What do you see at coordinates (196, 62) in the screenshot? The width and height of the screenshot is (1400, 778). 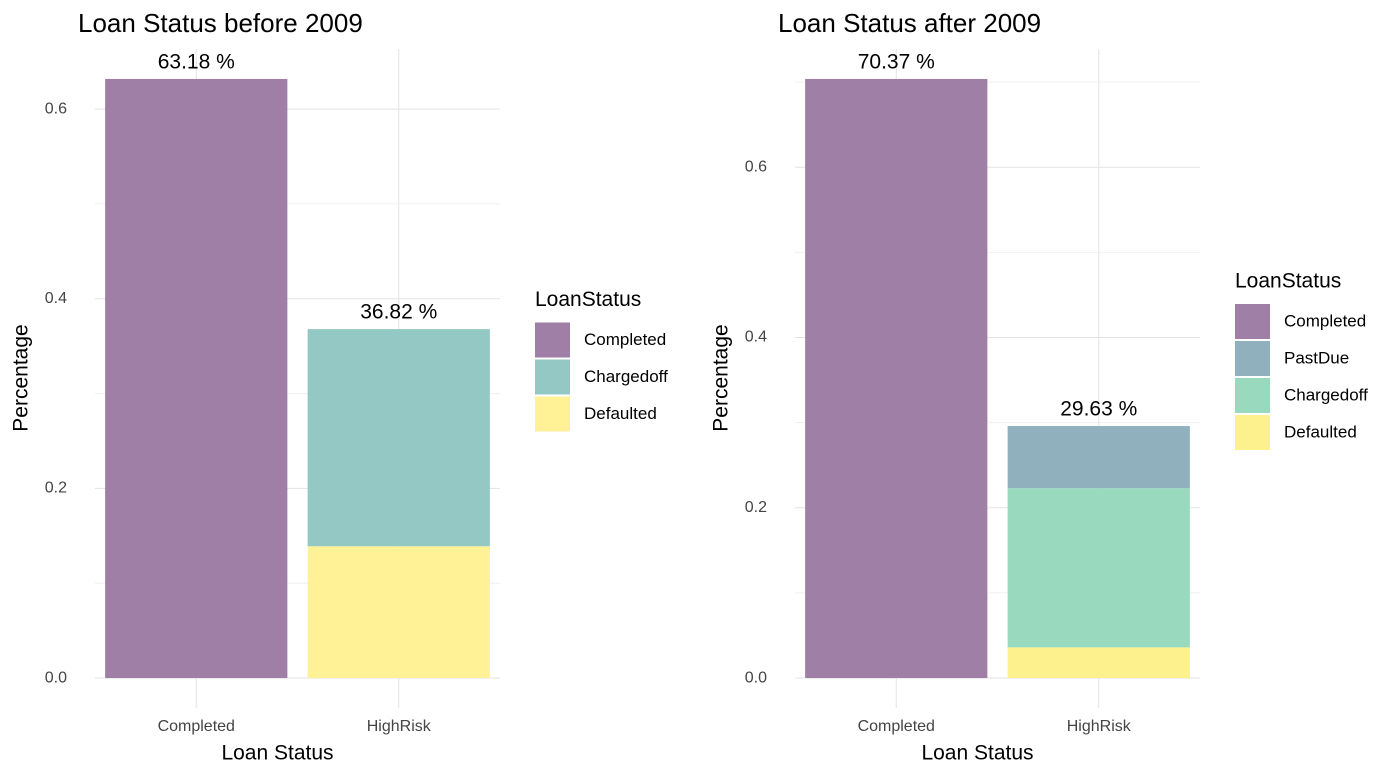 I see `value-label: 63.18 %` at bounding box center [196, 62].